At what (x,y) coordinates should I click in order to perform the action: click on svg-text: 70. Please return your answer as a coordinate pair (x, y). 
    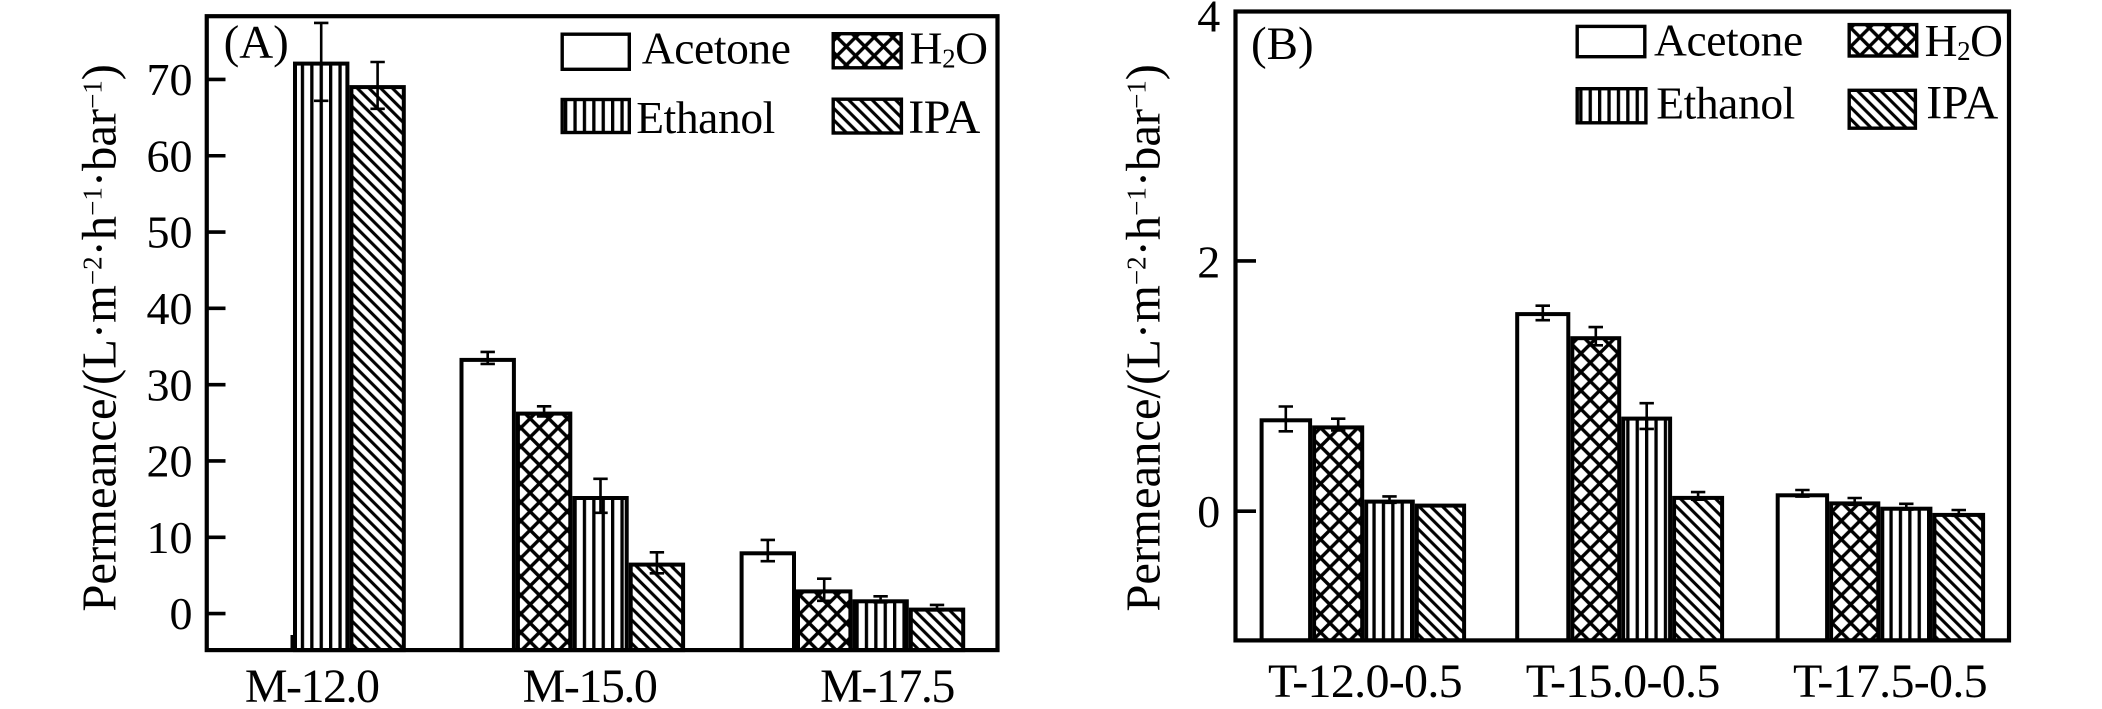
    Looking at the image, I should click on (170, 79).